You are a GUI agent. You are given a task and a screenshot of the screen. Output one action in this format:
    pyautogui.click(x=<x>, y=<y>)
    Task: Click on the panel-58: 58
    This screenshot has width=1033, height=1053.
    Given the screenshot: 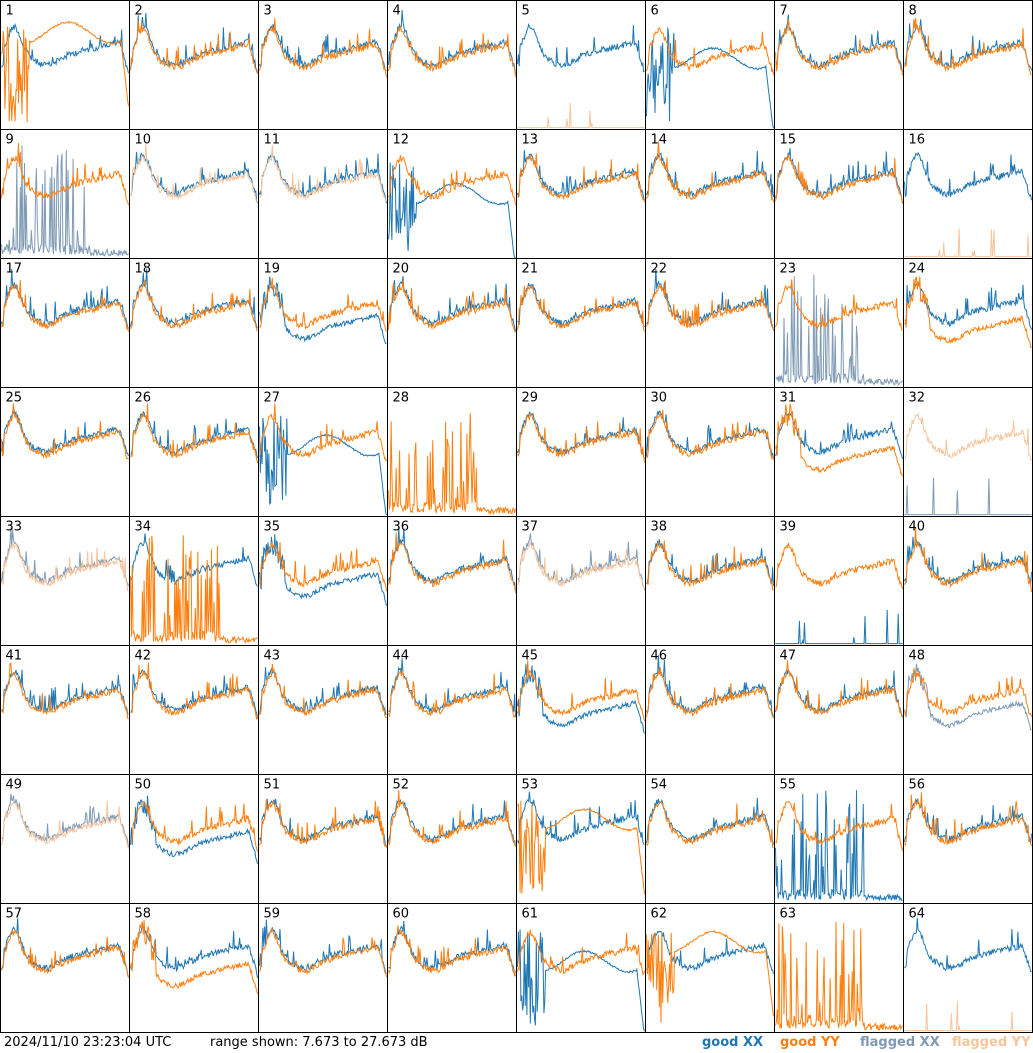 What is the action you would take?
    pyautogui.click(x=194, y=968)
    